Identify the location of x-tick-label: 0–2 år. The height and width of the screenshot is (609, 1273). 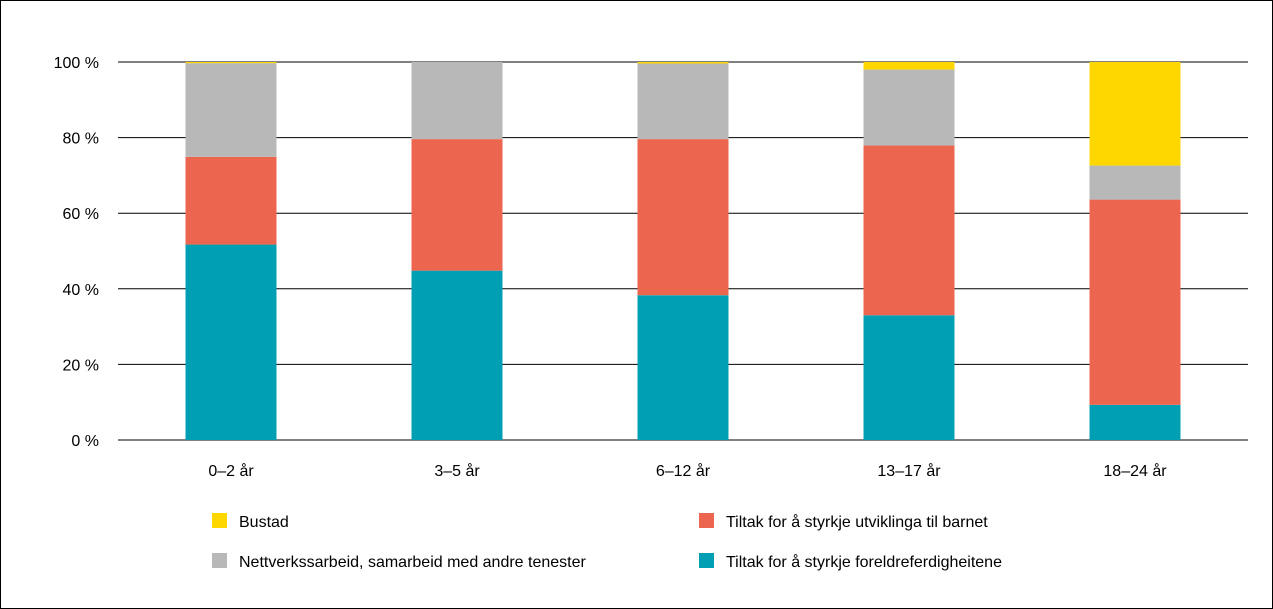
(231, 471).